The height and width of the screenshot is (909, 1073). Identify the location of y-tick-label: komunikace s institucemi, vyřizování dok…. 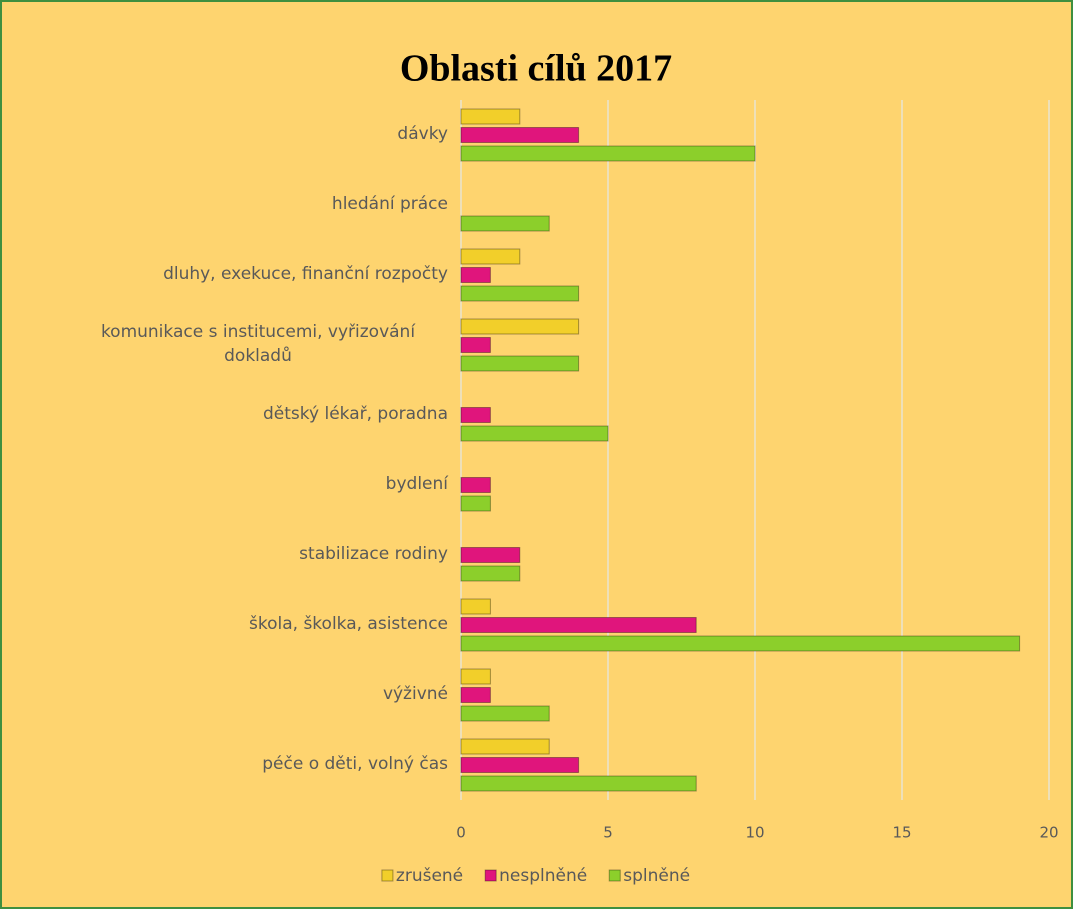
(258, 344).